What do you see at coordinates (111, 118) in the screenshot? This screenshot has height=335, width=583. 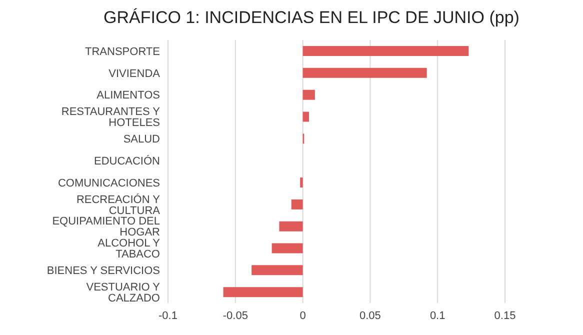 I see `y-tick-label: RESTAURANTES Y HOTELES` at bounding box center [111, 118].